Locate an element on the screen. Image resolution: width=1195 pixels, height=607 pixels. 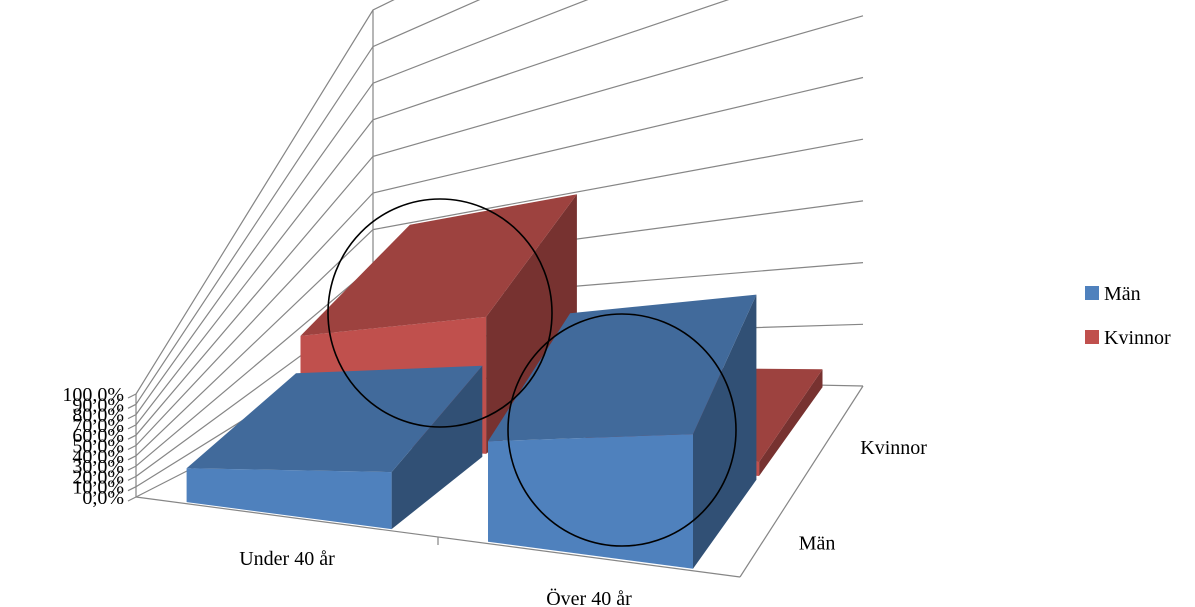
x-tick-label: Över 40 år is located at coordinates (589, 597).